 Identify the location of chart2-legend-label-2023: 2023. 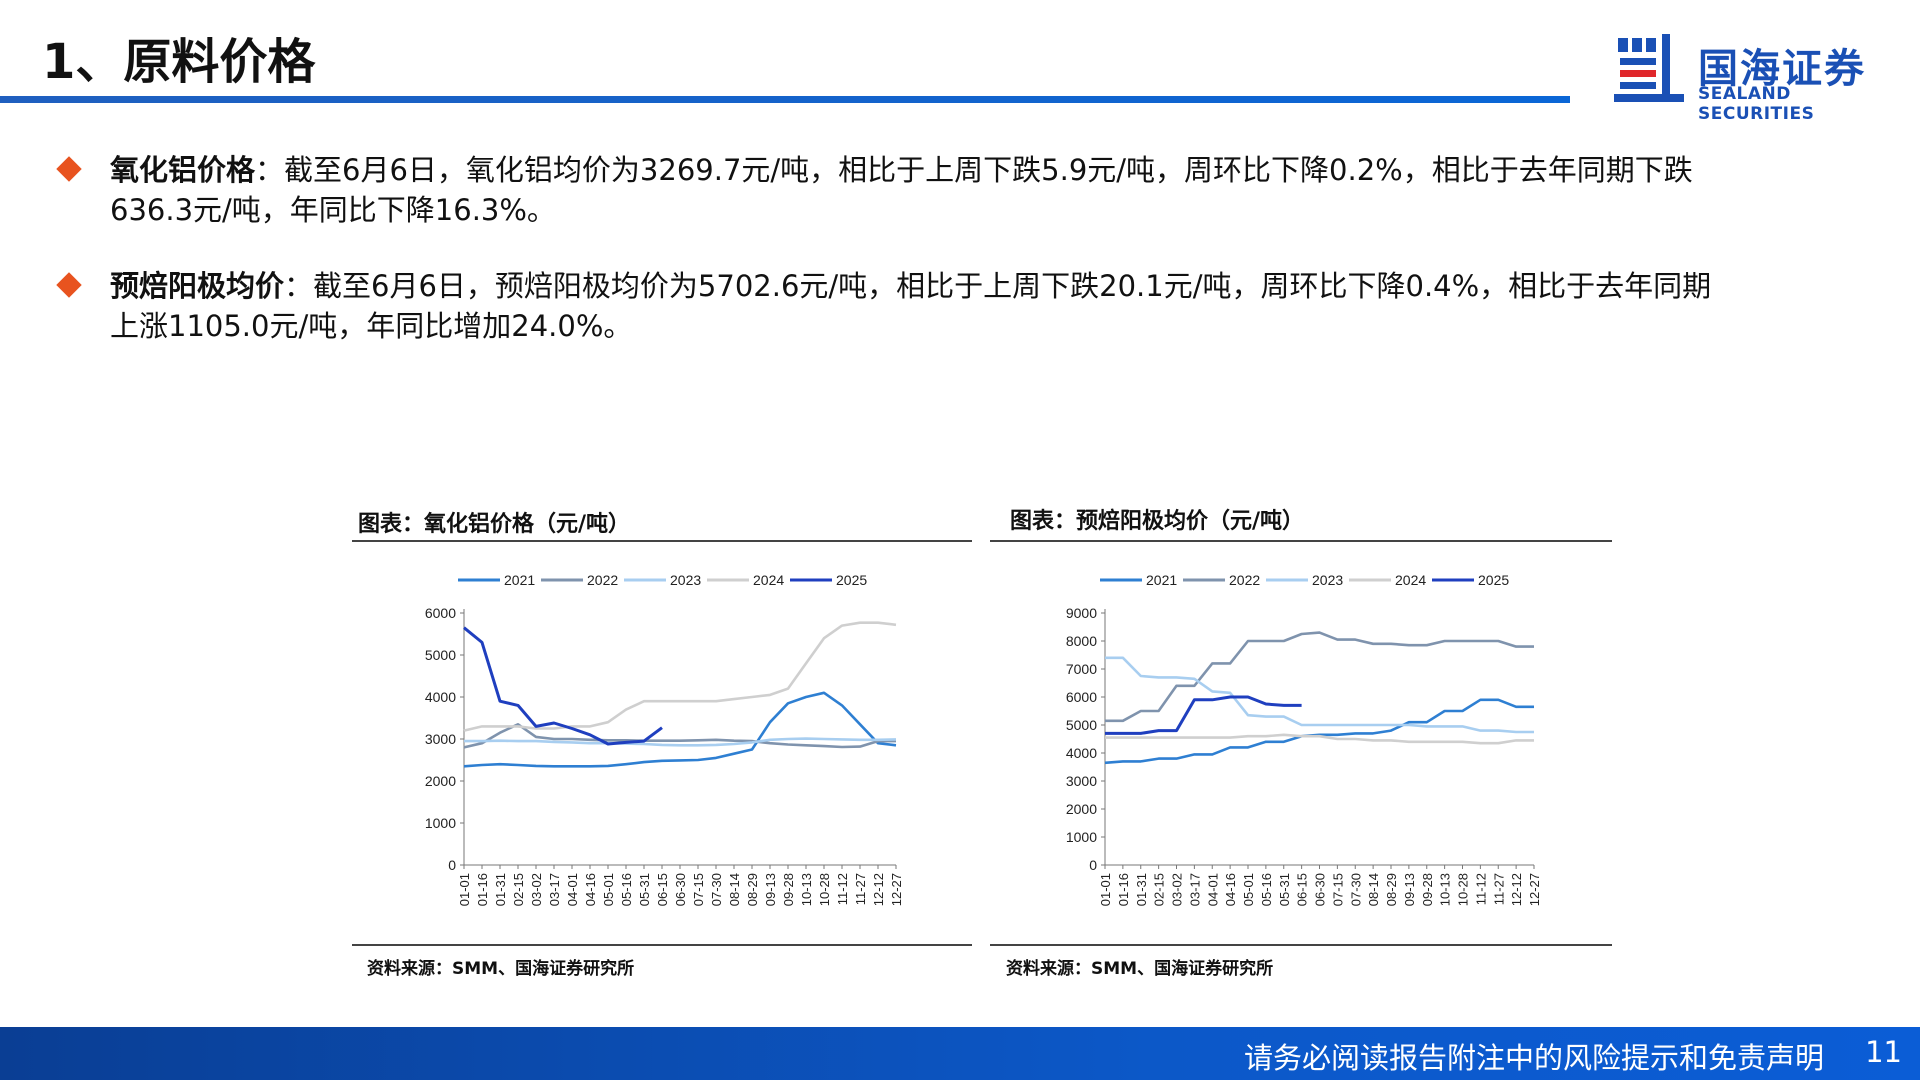
(1327, 580).